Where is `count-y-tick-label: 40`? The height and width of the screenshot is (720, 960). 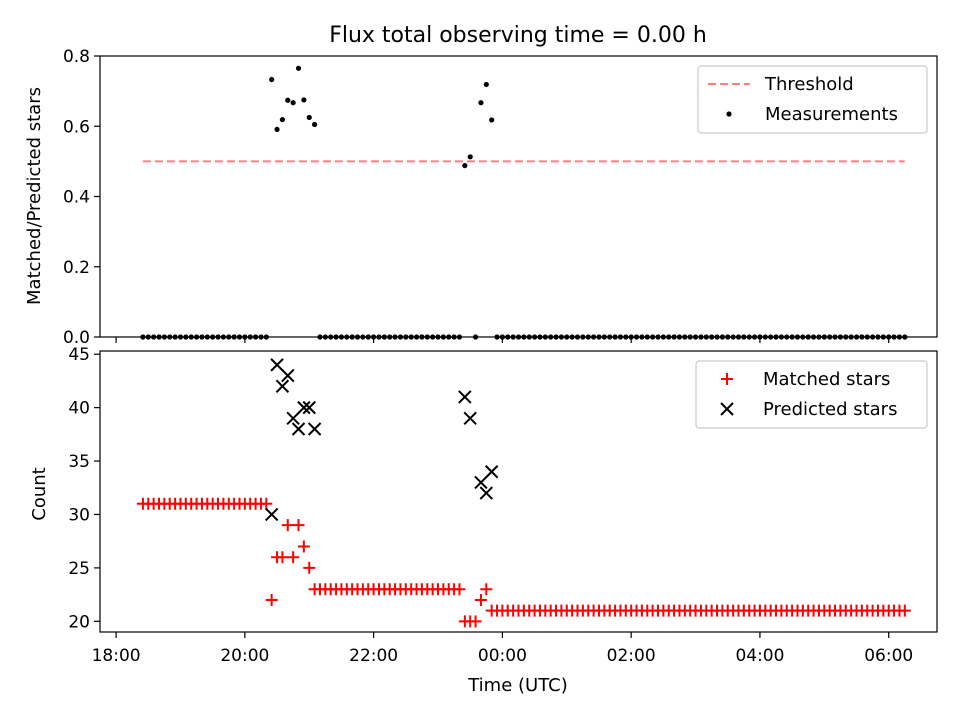
count-y-tick-label: 40 is located at coordinates (79, 409).